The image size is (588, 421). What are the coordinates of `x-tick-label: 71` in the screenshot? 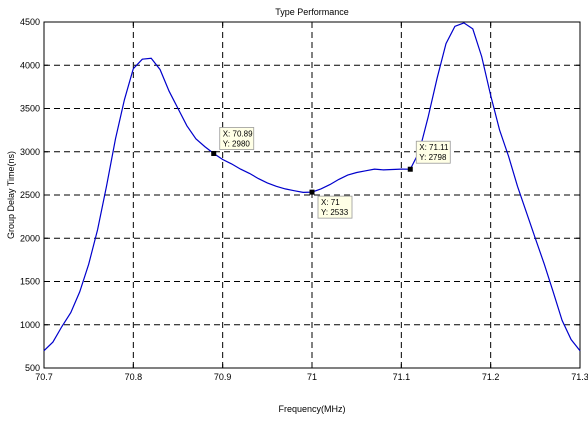 It's located at (312, 377).